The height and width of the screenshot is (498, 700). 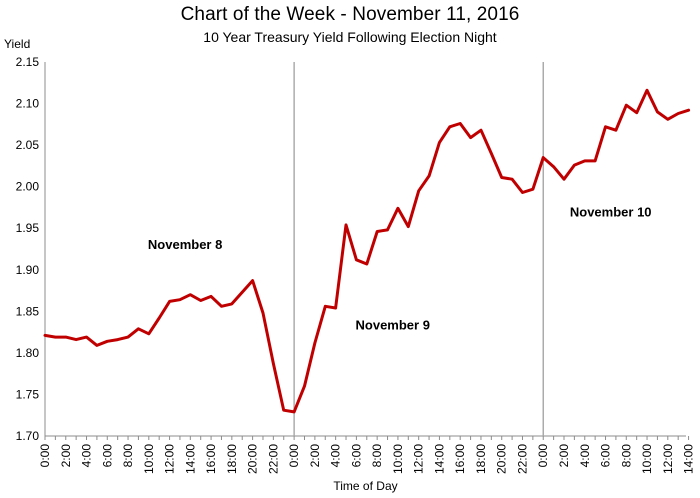 What do you see at coordinates (481, 459) in the screenshot?
I see `x-tick-label: 18:00` at bounding box center [481, 459].